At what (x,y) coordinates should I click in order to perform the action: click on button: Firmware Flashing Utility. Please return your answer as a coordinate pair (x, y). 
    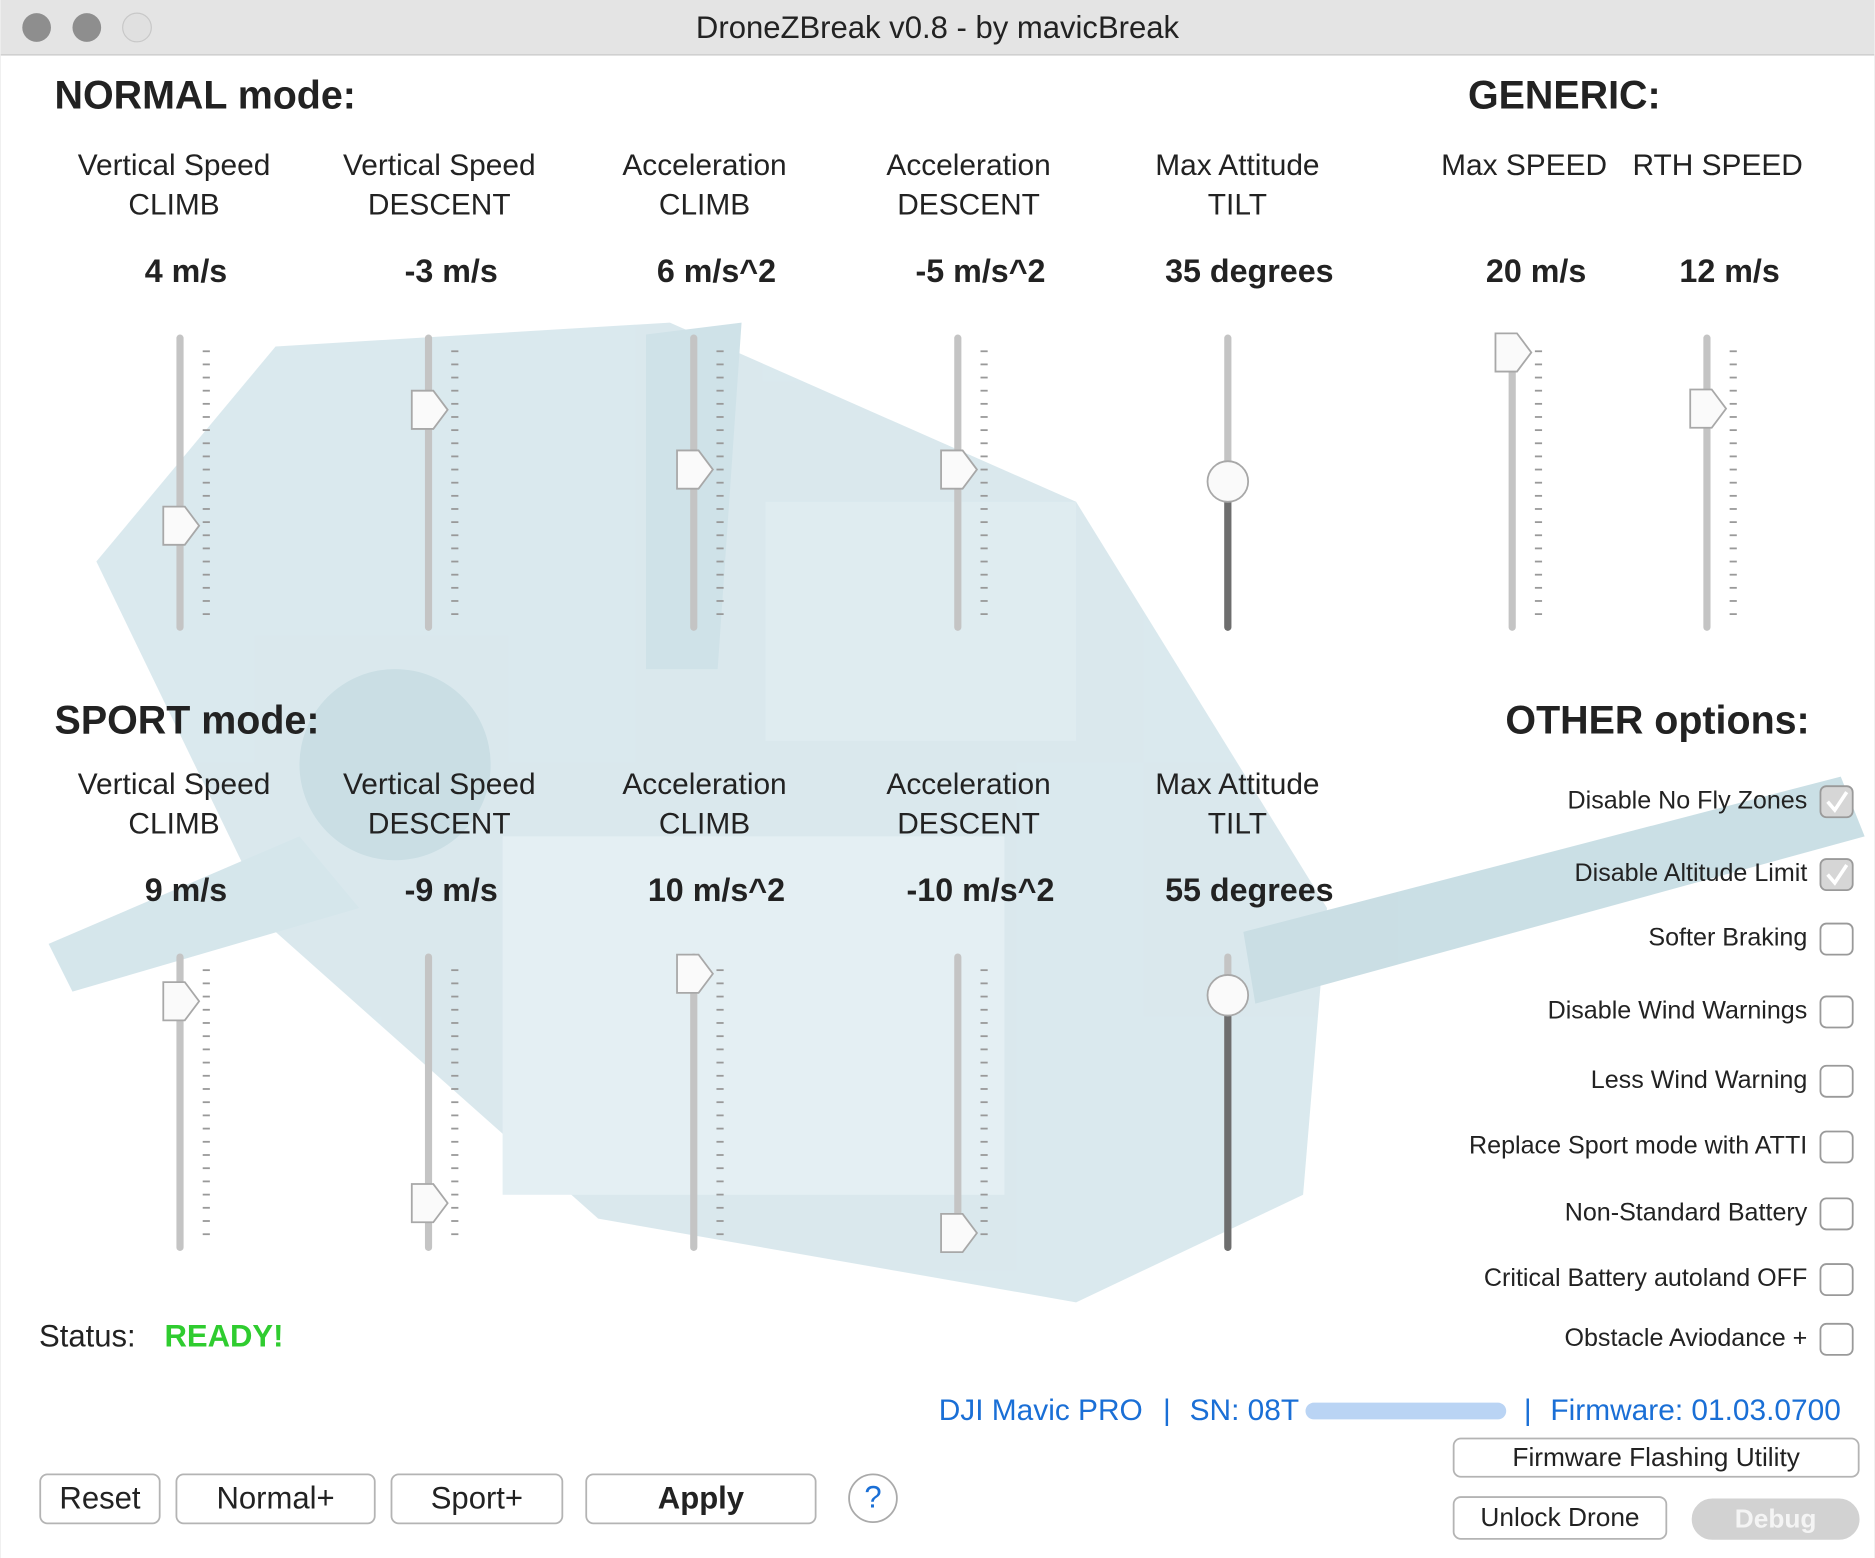
    Looking at the image, I should click on (1656, 1457).